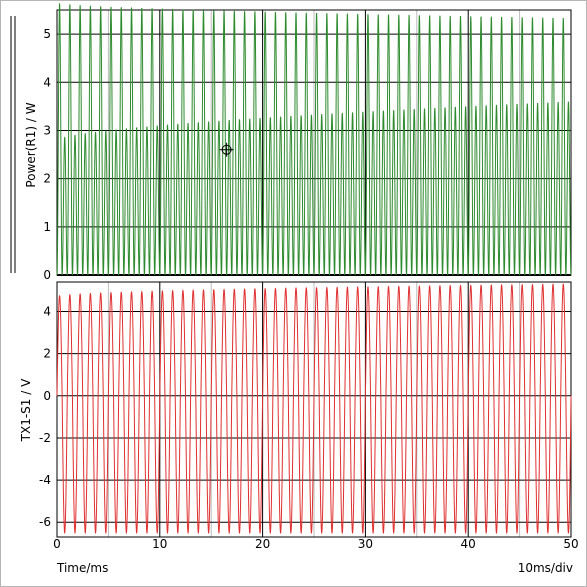 This screenshot has height=587, width=587. What do you see at coordinates (47, 354) in the screenshot?
I see `voltage-y-tick-label: 2` at bounding box center [47, 354].